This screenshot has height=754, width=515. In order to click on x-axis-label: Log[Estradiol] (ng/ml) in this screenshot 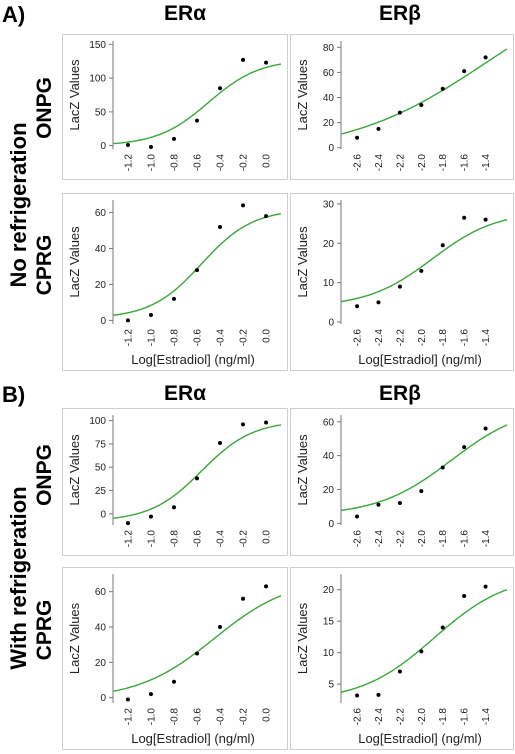, I will do `click(420, 359)`.